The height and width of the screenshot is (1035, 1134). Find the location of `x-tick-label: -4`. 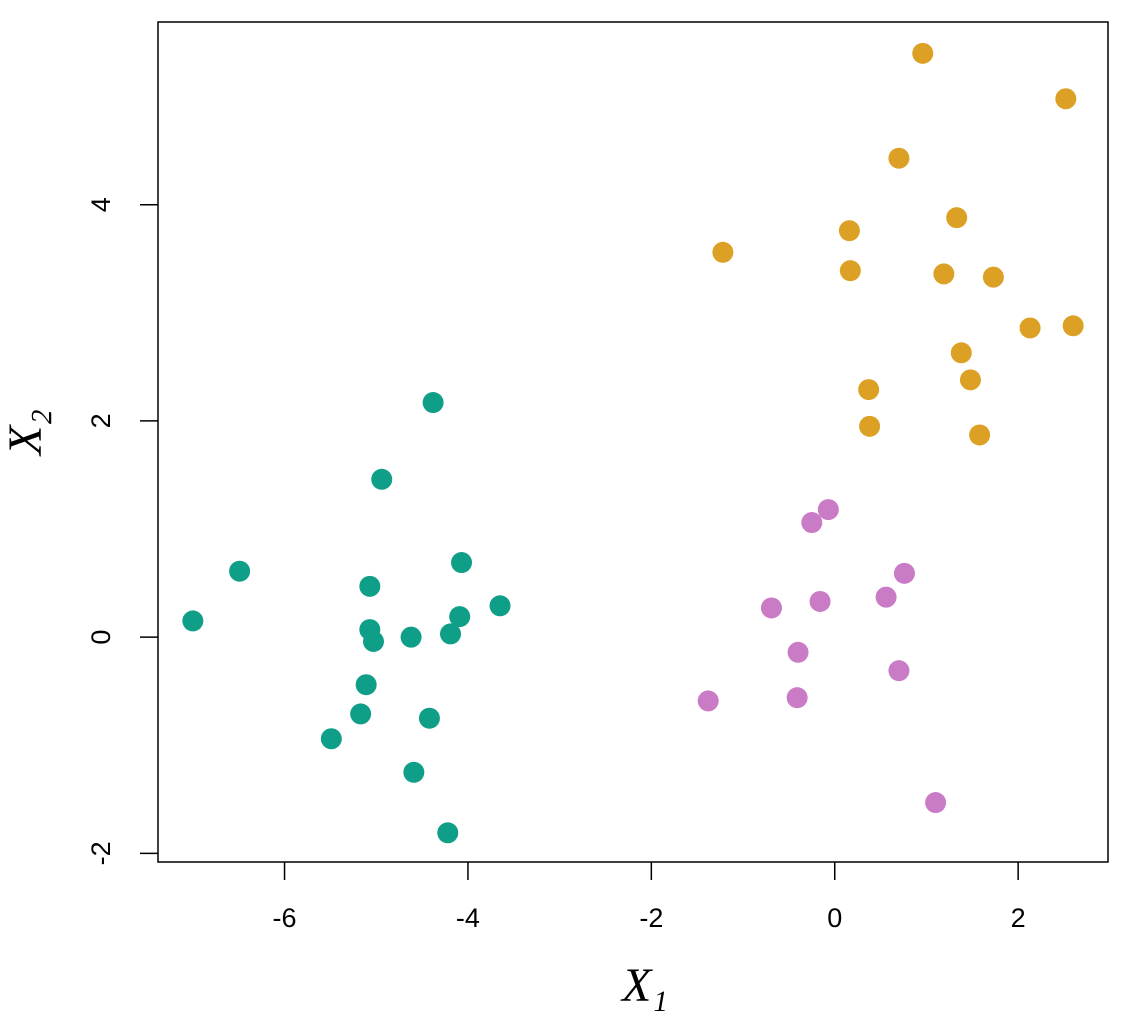

x-tick-label: -4 is located at coordinates (468, 918).